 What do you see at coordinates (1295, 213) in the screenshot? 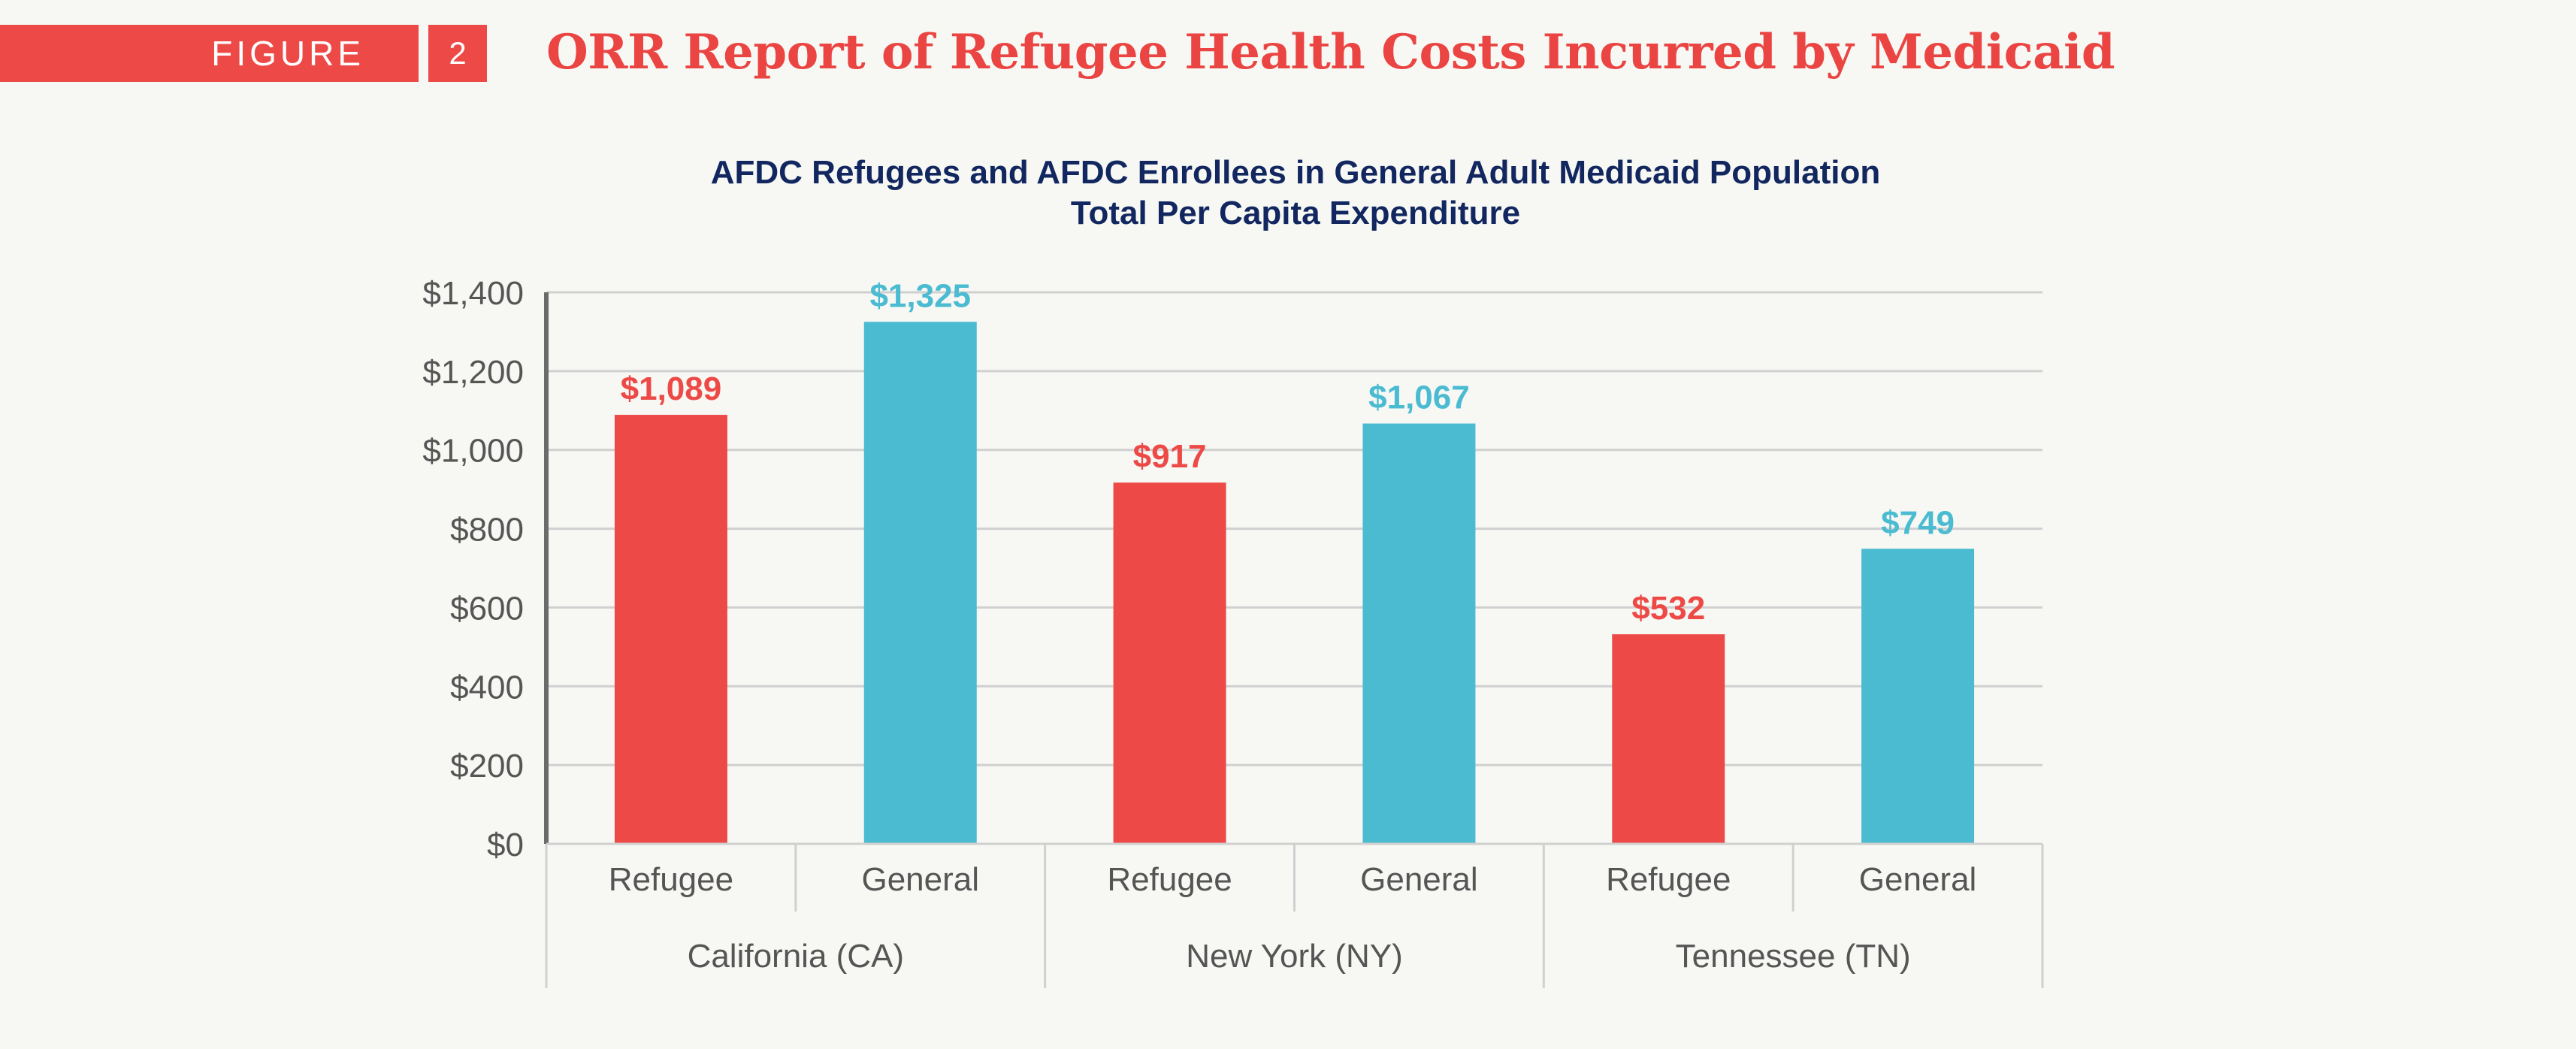
I see `chart-subtitle: Total Per Capita Expenditure` at bounding box center [1295, 213].